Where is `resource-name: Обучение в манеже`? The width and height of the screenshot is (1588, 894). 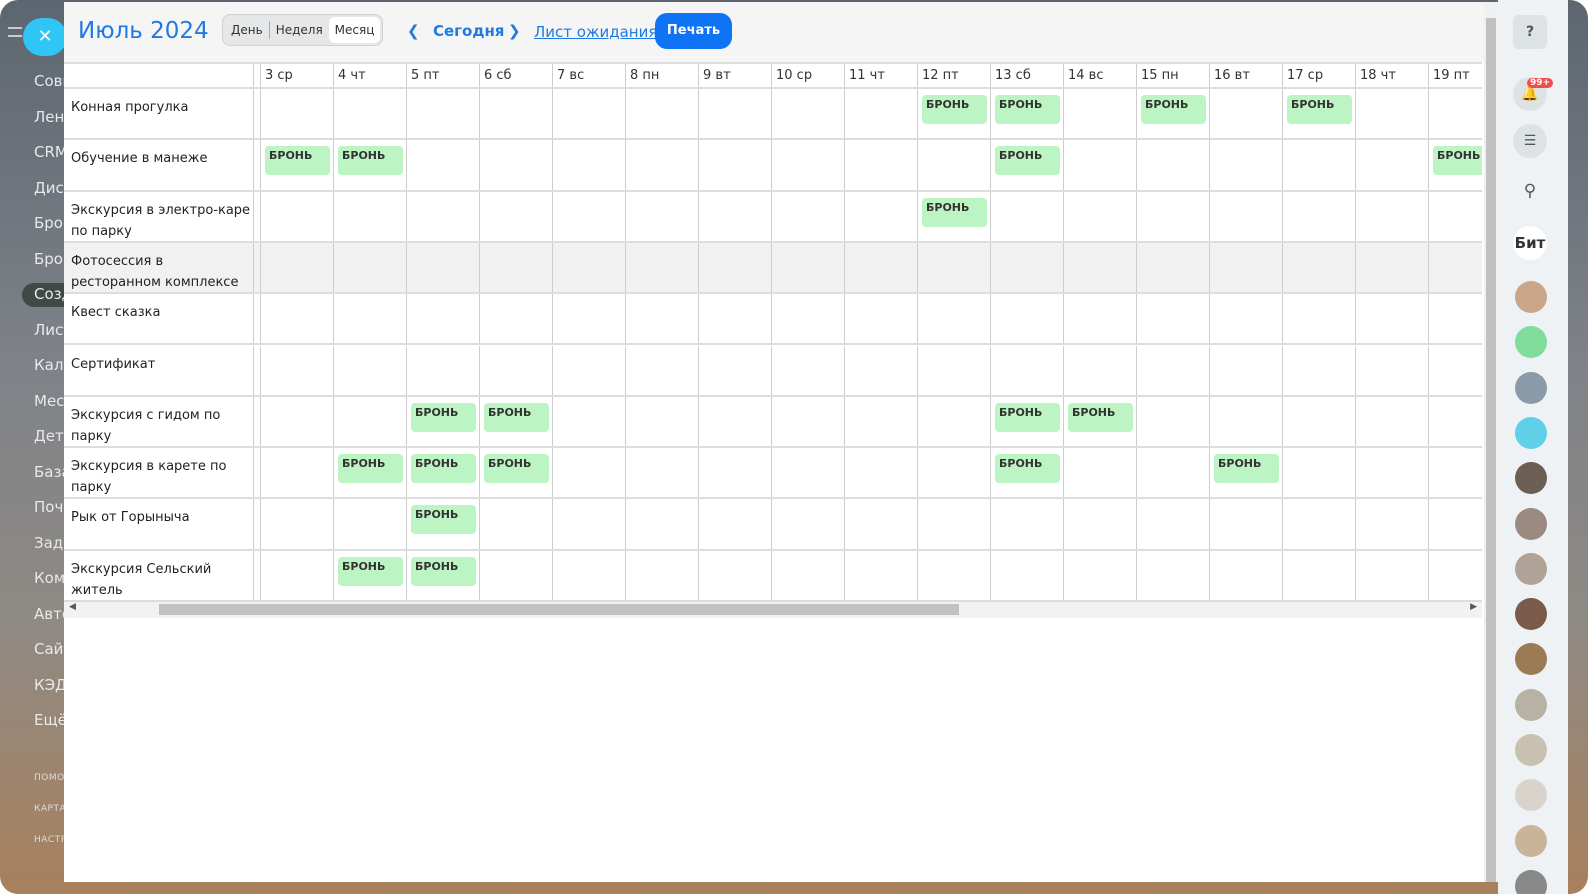 resource-name: Обучение в манеже is located at coordinates (139, 159).